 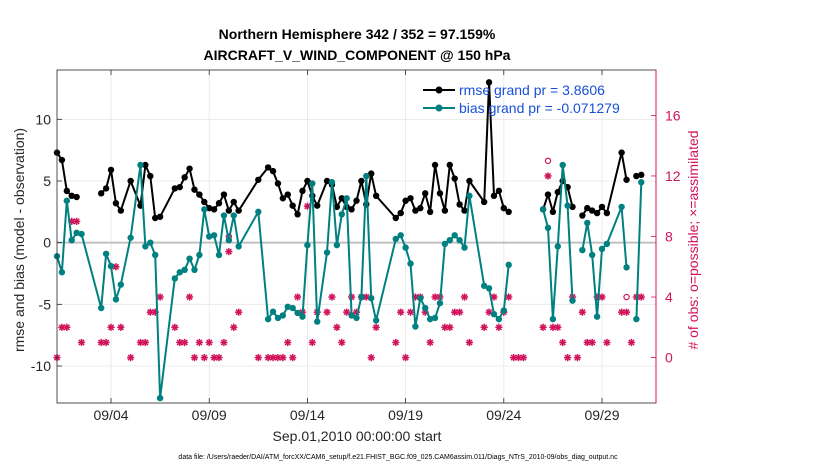 I want to click on chart-title-line2: AIRCRAFT_V_WIND_COMPONENT @ 150 hPa, so click(x=357, y=55).